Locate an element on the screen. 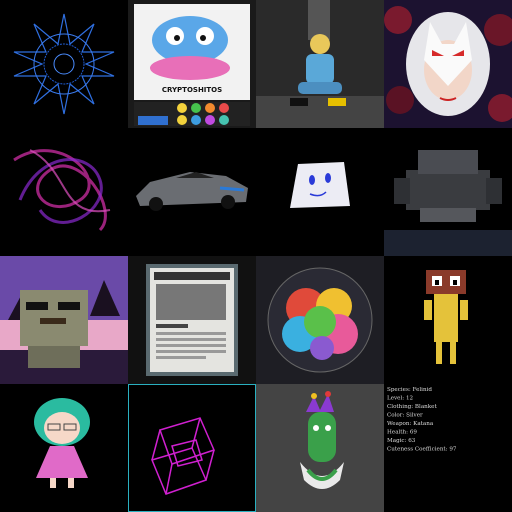 The width and height of the screenshot is (512, 512). stat-line: Weapon: Katana is located at coordinates (410, 424).